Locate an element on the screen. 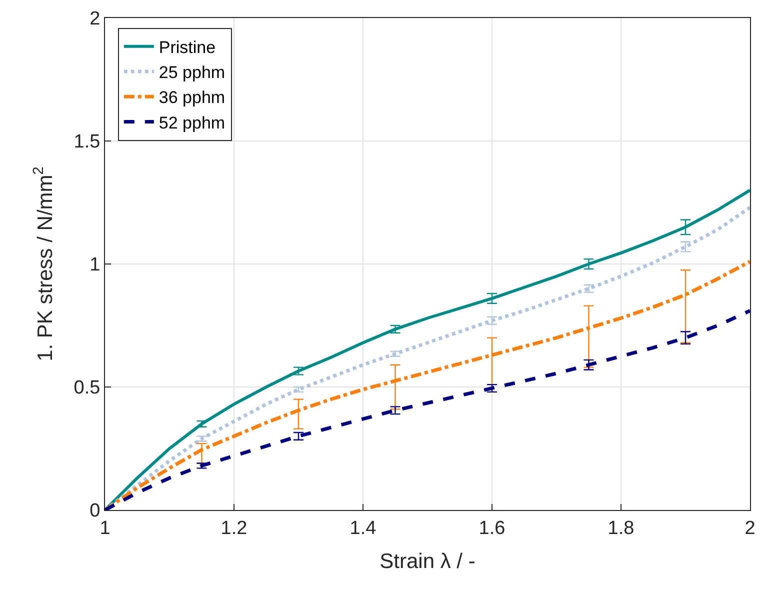 The height and width of the screenshot is (597, 764). legend-label: 52 pphm is located at coordinates (192, 122).